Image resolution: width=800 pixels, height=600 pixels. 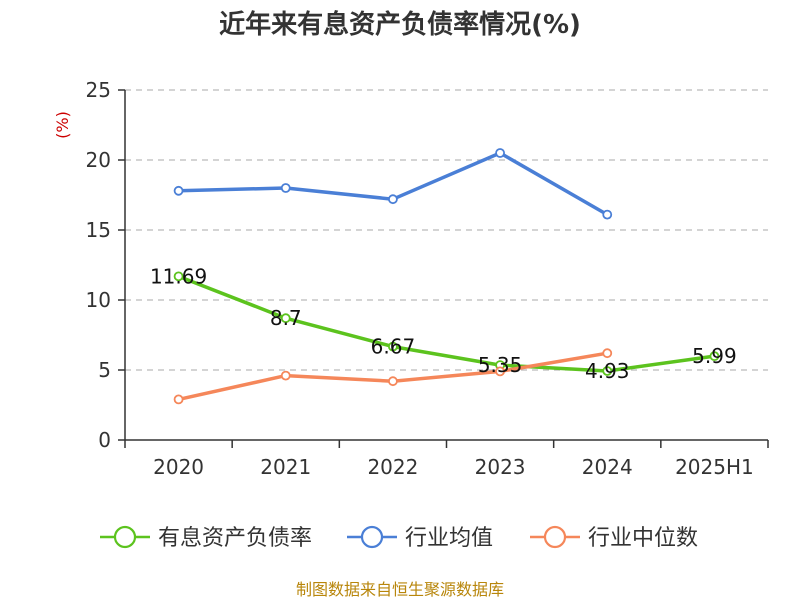 I want to click on x-tick-label: 2025H1, so click(x=714, y=467).